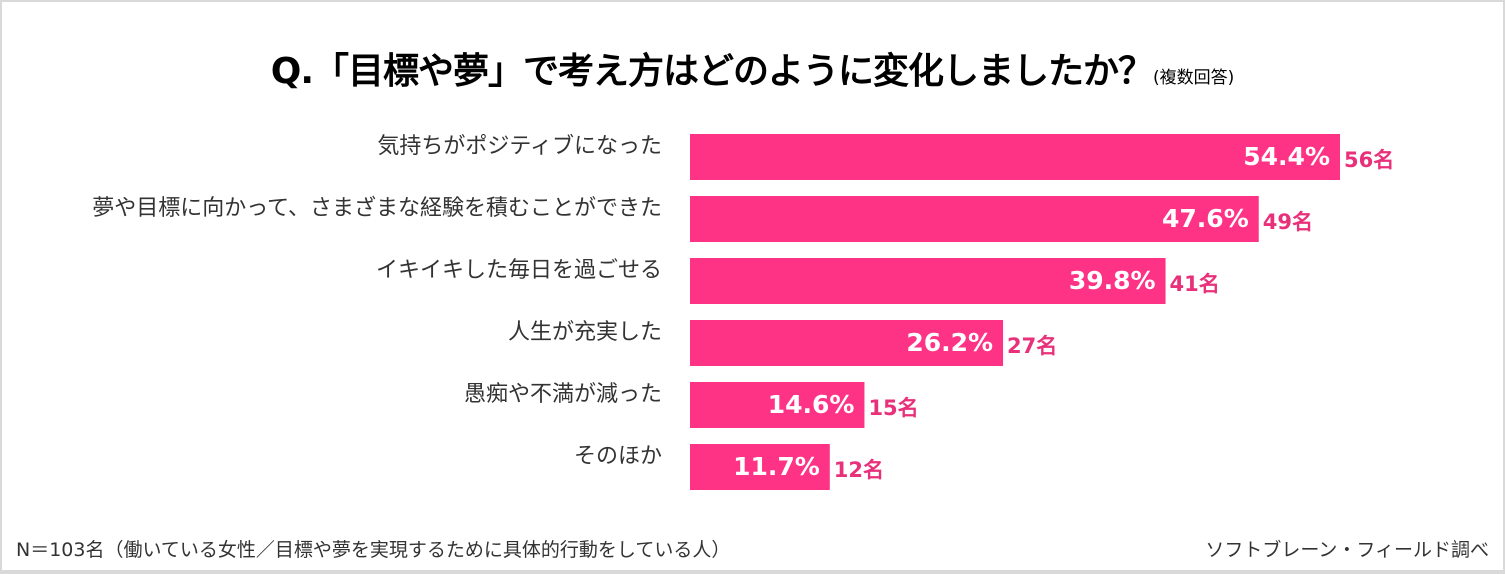 This screenshot has height=574, width=1505. I want to click on value-label: 26.2%, so click(949, 342).